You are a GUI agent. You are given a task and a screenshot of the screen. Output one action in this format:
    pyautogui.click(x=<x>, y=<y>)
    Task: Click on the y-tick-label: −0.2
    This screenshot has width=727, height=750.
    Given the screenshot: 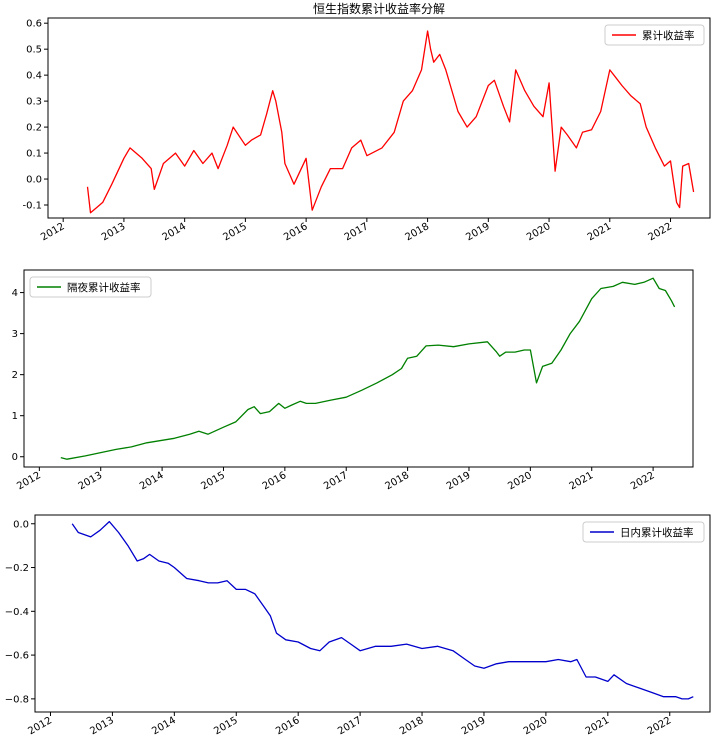 What is the action you would take?
    pyautogui.click(x=17, y=568)
    